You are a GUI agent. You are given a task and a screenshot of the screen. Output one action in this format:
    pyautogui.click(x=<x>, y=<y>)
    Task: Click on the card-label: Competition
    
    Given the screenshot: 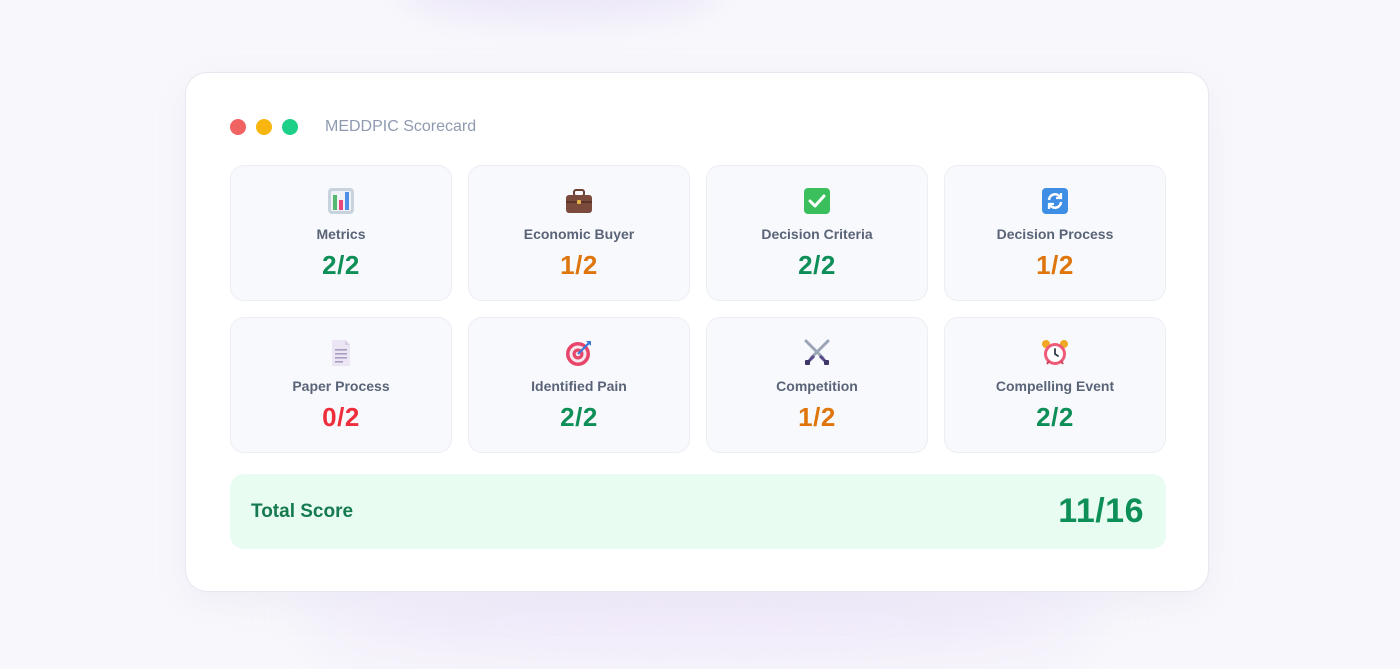 What is the action you would take?
    pyautogui.click(x=817, y=386)
    